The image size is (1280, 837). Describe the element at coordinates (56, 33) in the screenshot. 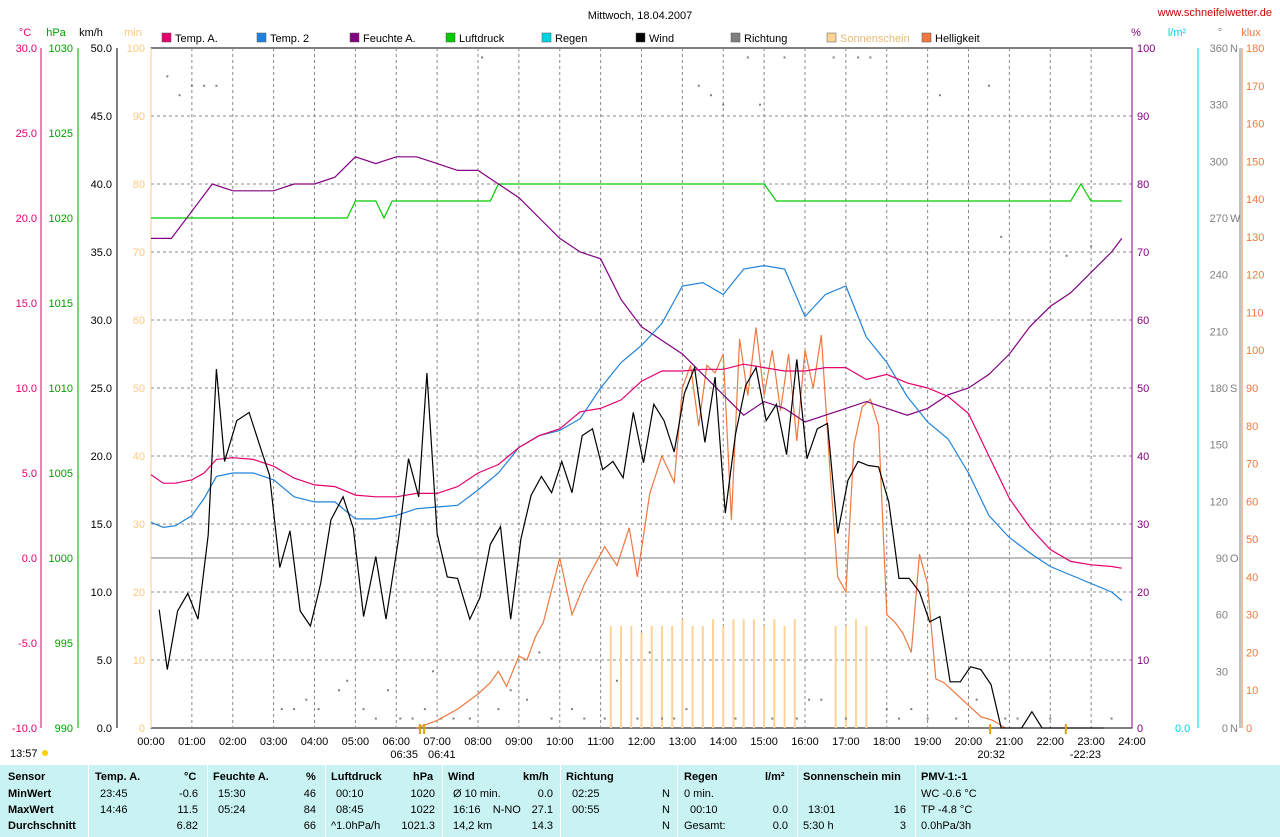

I see `unit-pressure: hPa` at that location.